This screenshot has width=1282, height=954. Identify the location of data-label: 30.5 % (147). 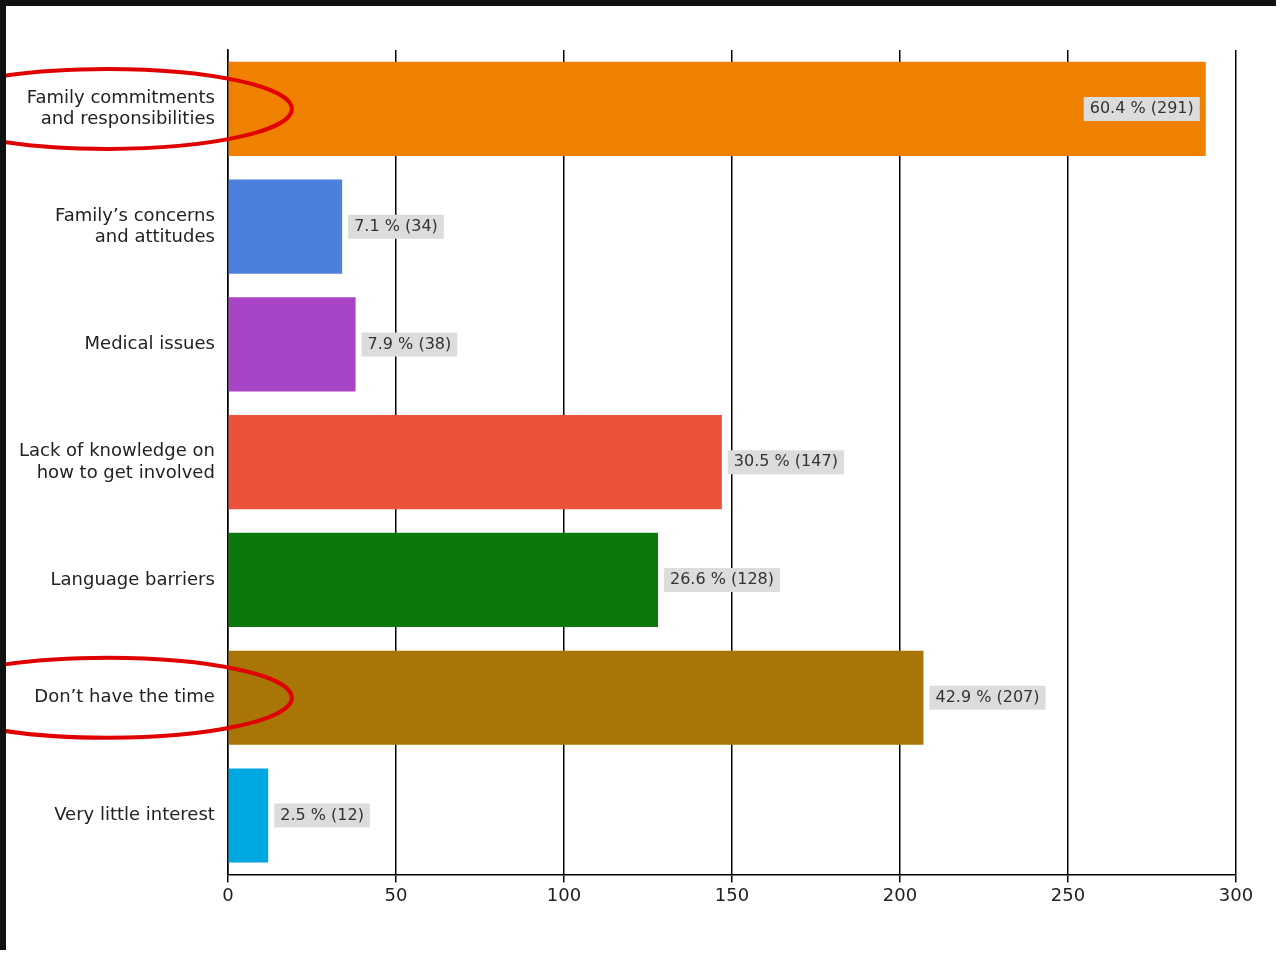
(785, 461).